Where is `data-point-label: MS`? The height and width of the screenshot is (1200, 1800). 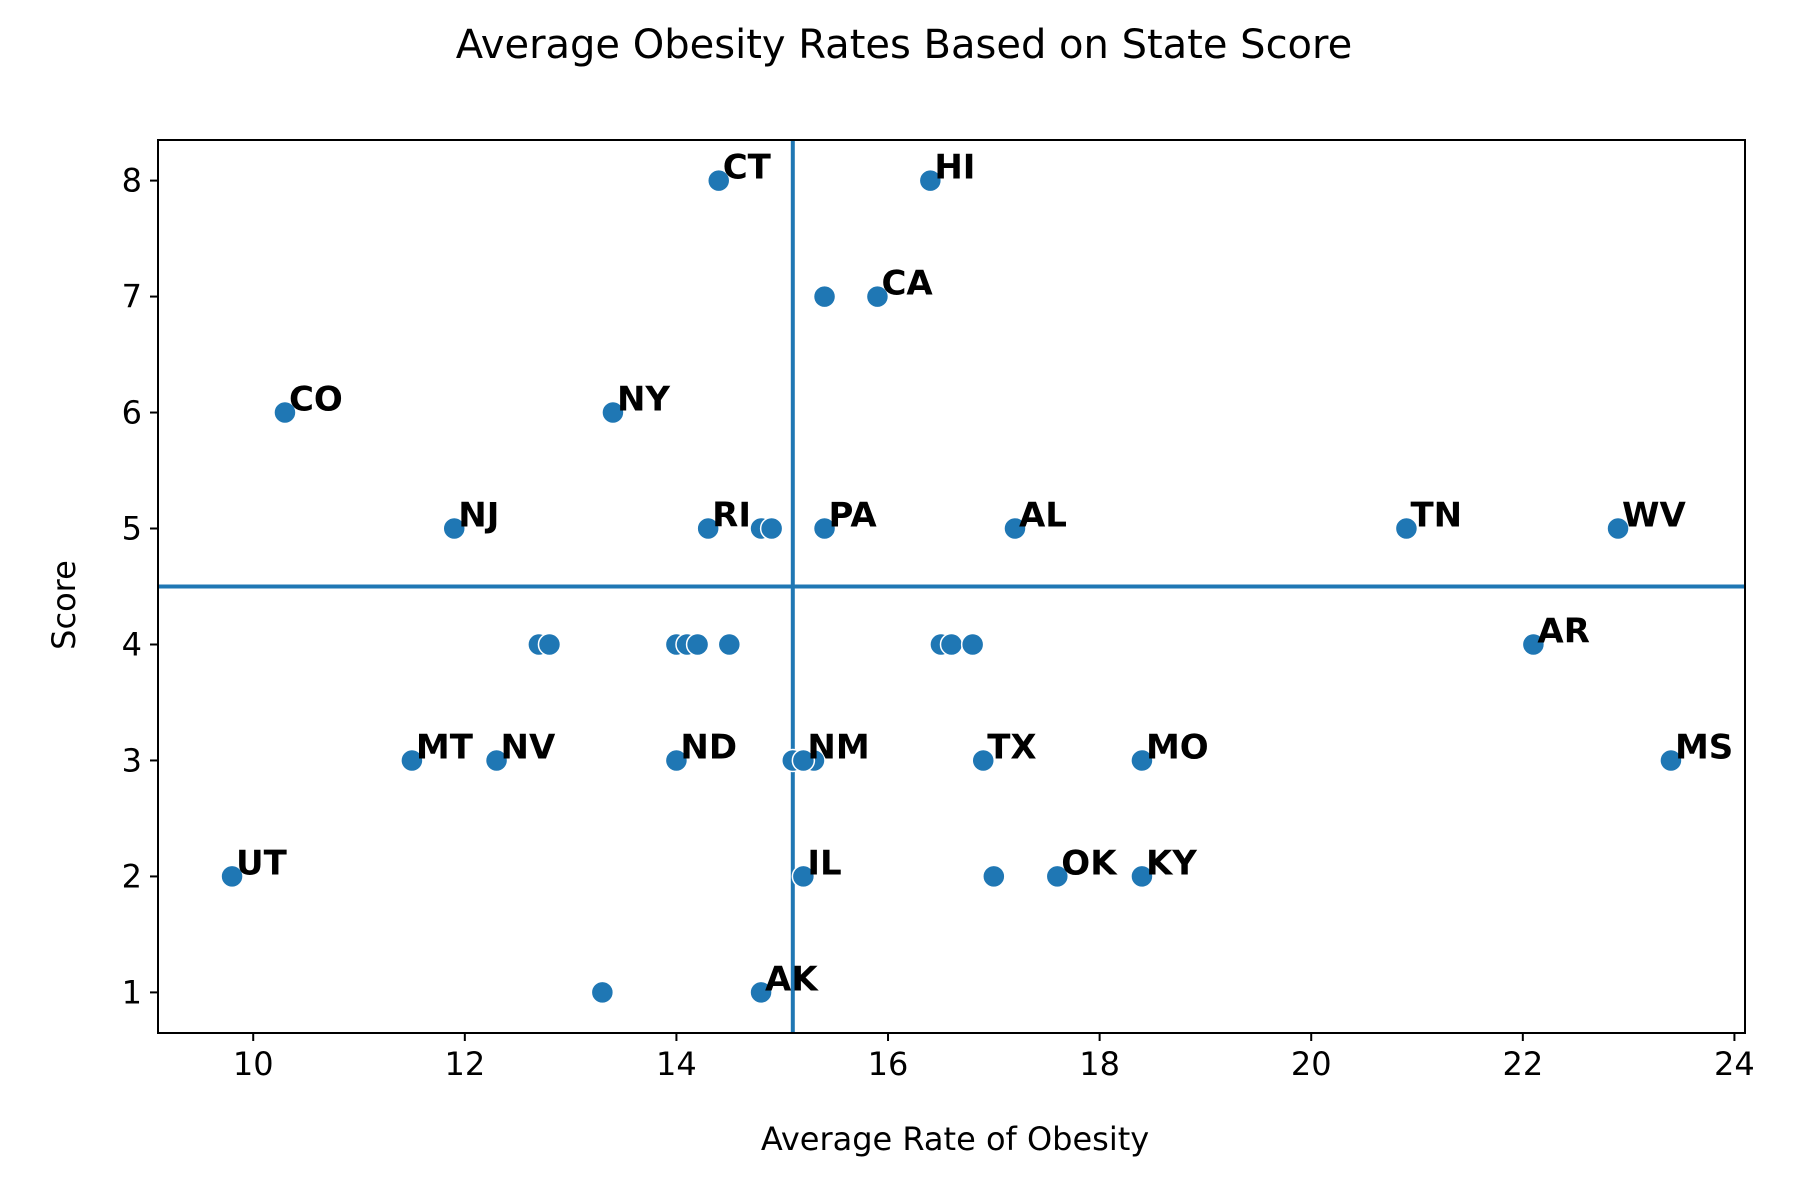 data-point-label: MS is located at coordinates (1704, 747).